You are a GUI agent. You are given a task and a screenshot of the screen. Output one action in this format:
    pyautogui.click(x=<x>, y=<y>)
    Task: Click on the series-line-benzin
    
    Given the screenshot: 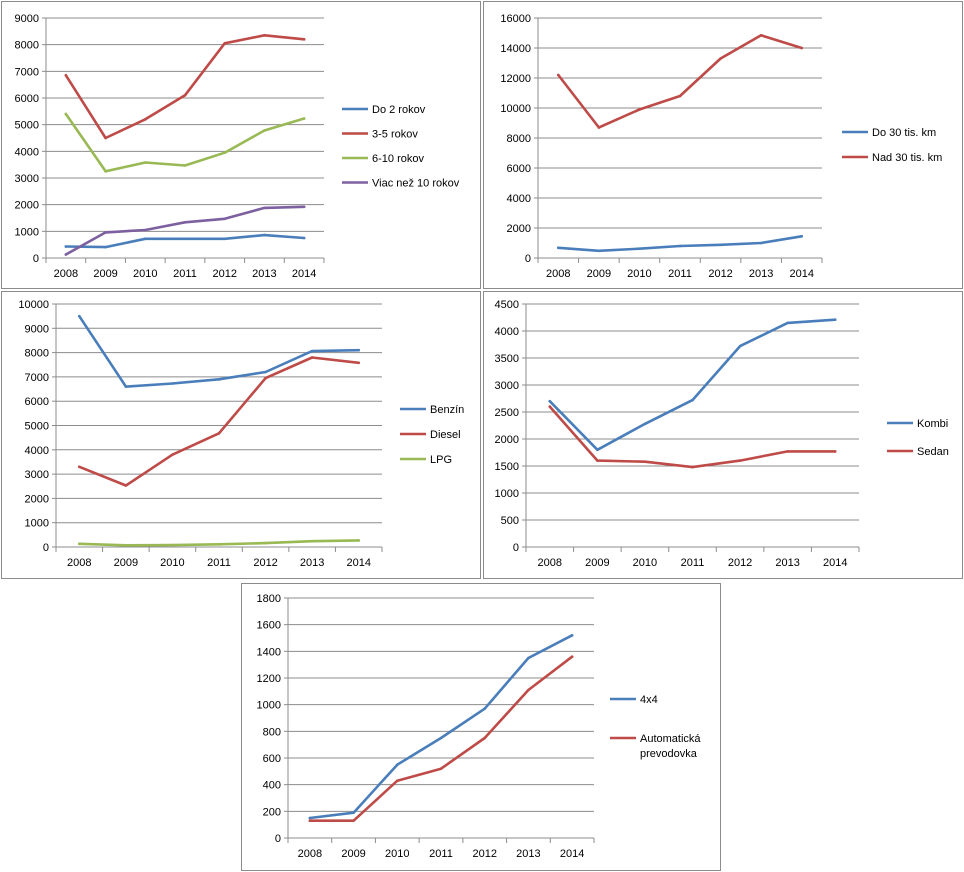 What is the action you would take?
    pyautogui.click(x=219, y=351)
    